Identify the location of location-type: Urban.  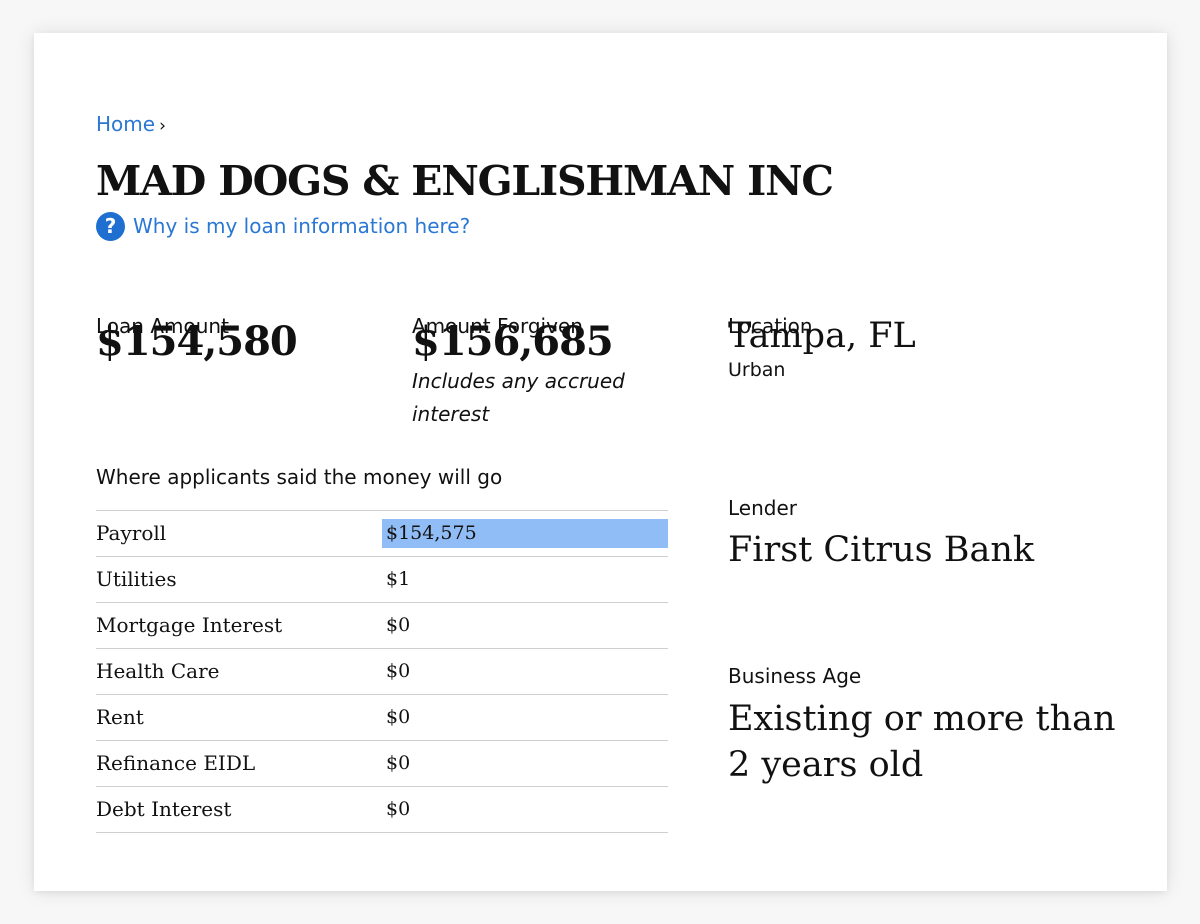
(757, 370).